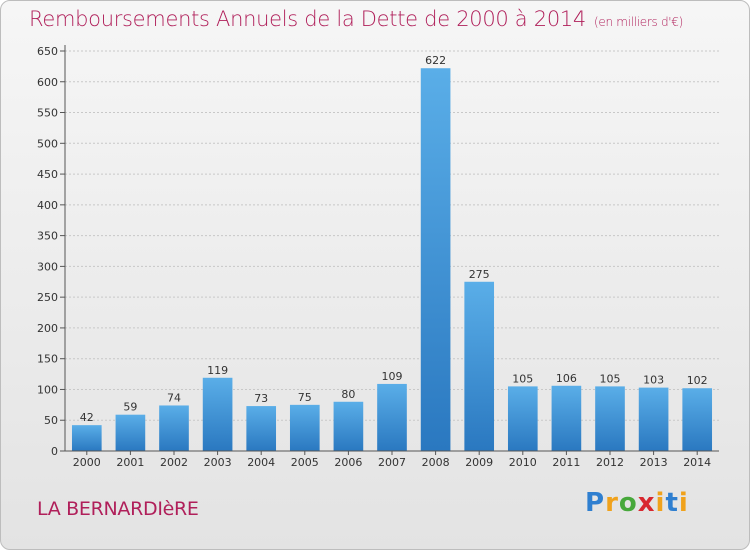  Describe the element at coordinates (174, 462) in the screenshot. I see `x-tick-label: 2002` at that location.